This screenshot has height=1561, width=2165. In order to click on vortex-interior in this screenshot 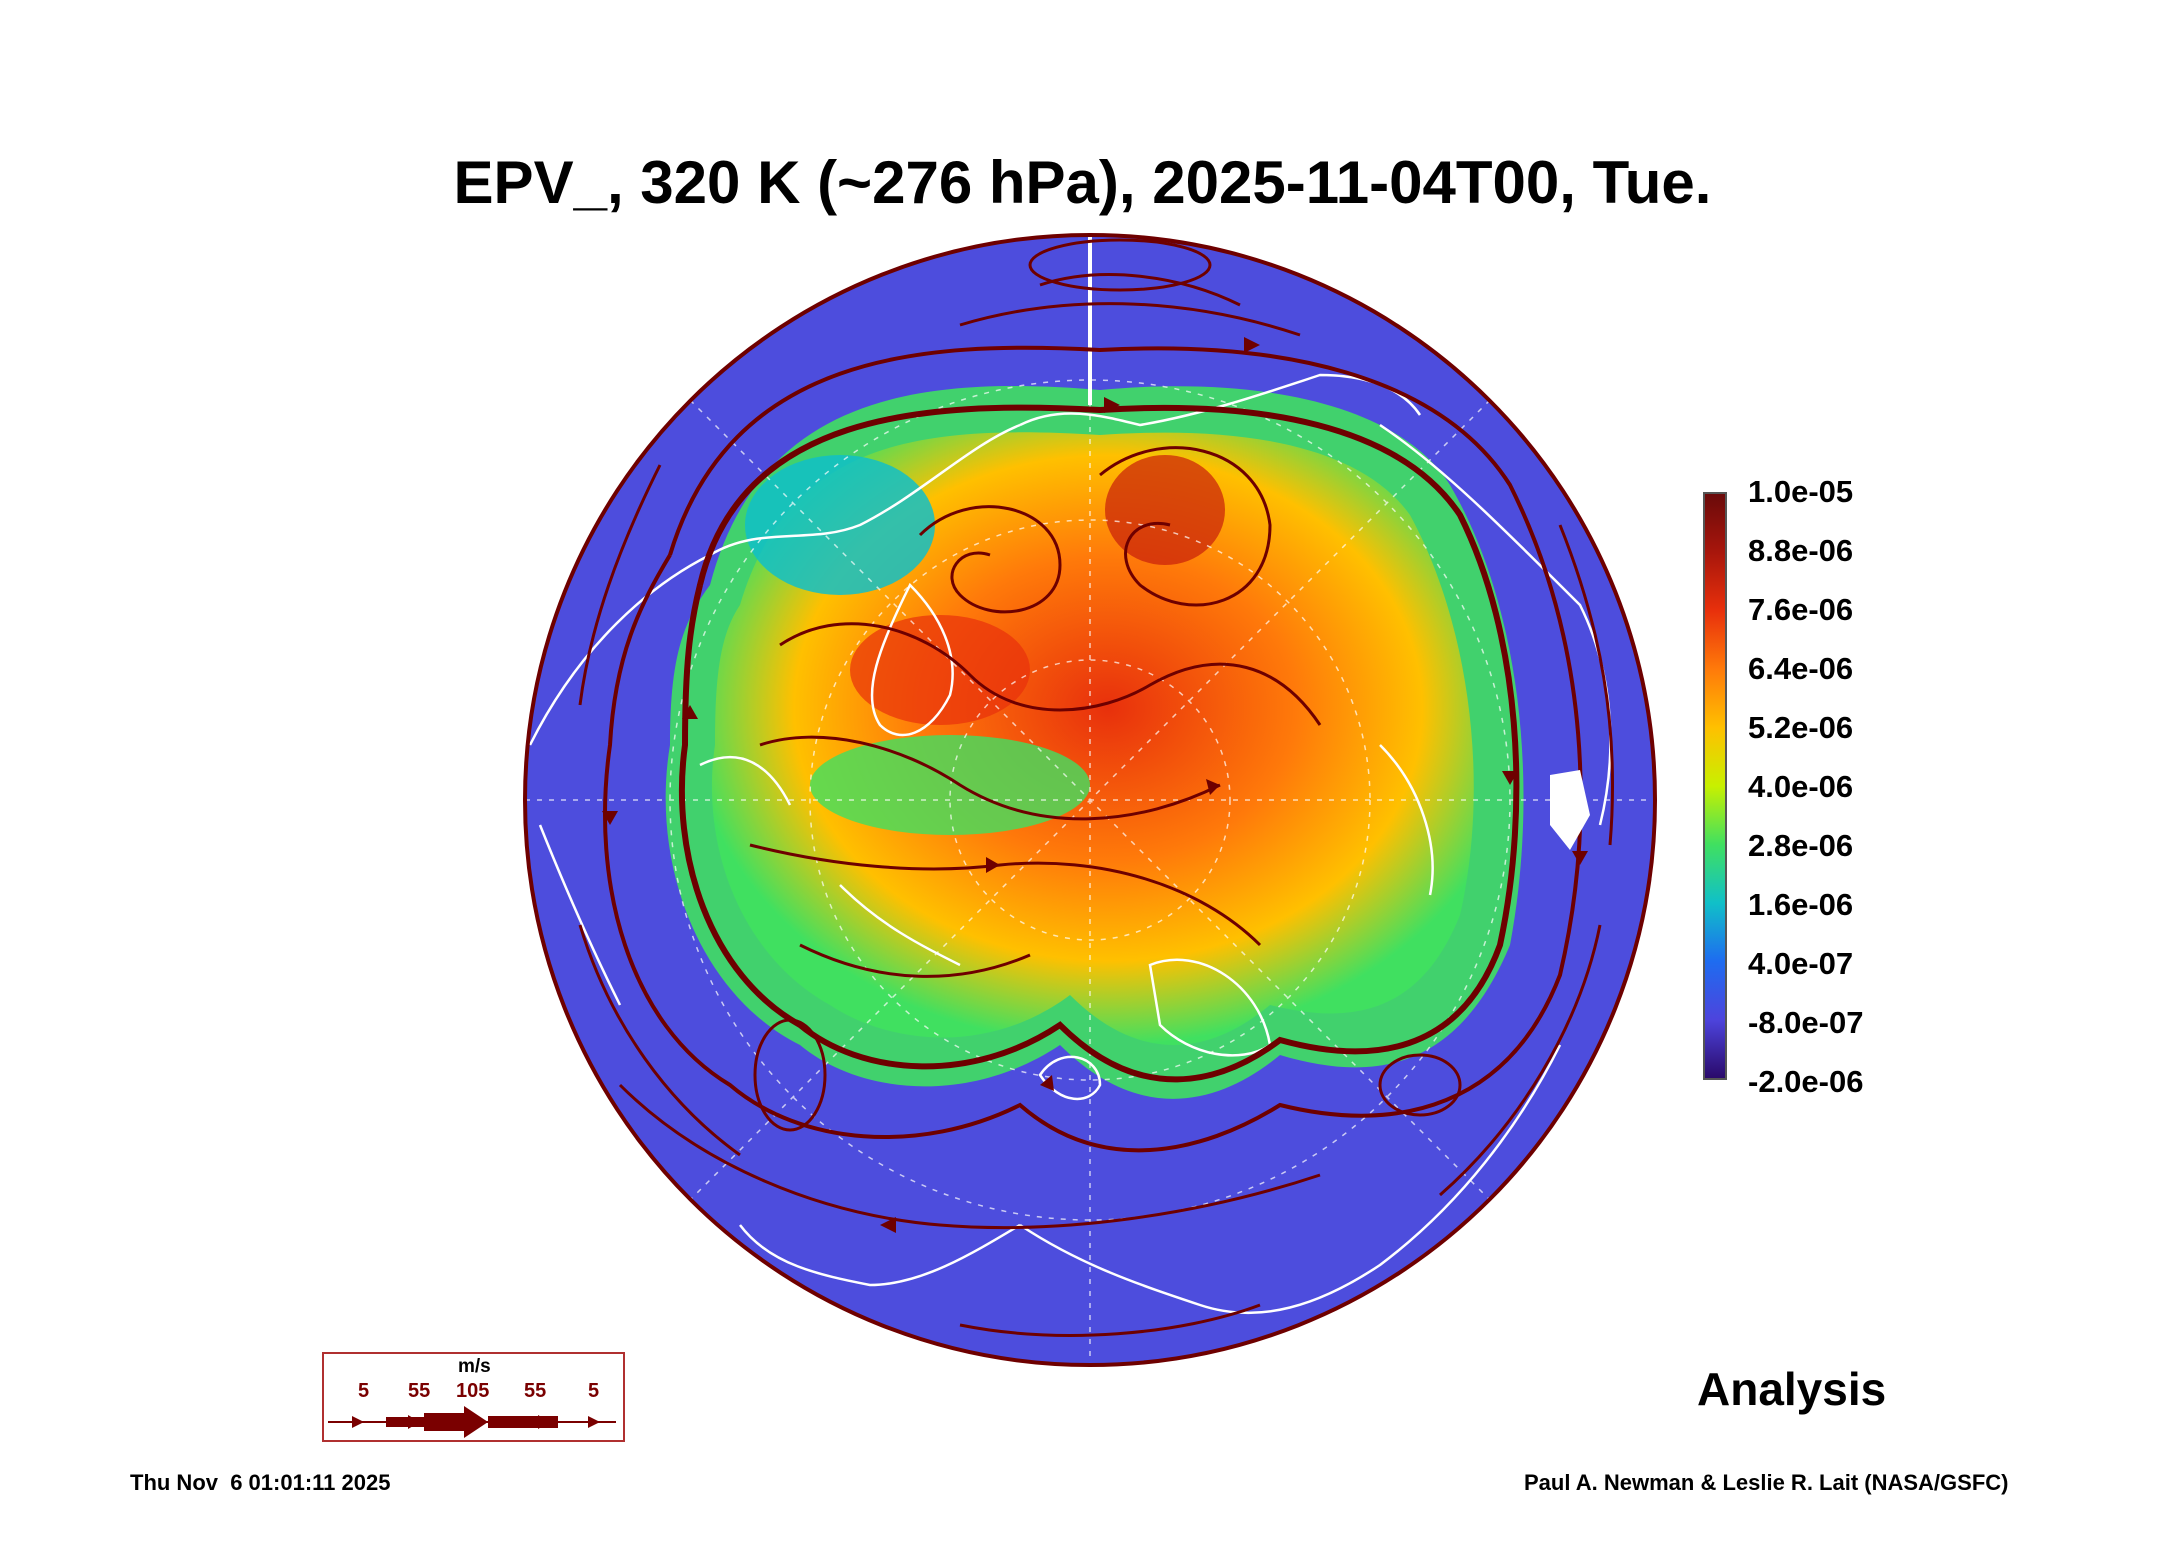, I will do `click(1092, 738)`.